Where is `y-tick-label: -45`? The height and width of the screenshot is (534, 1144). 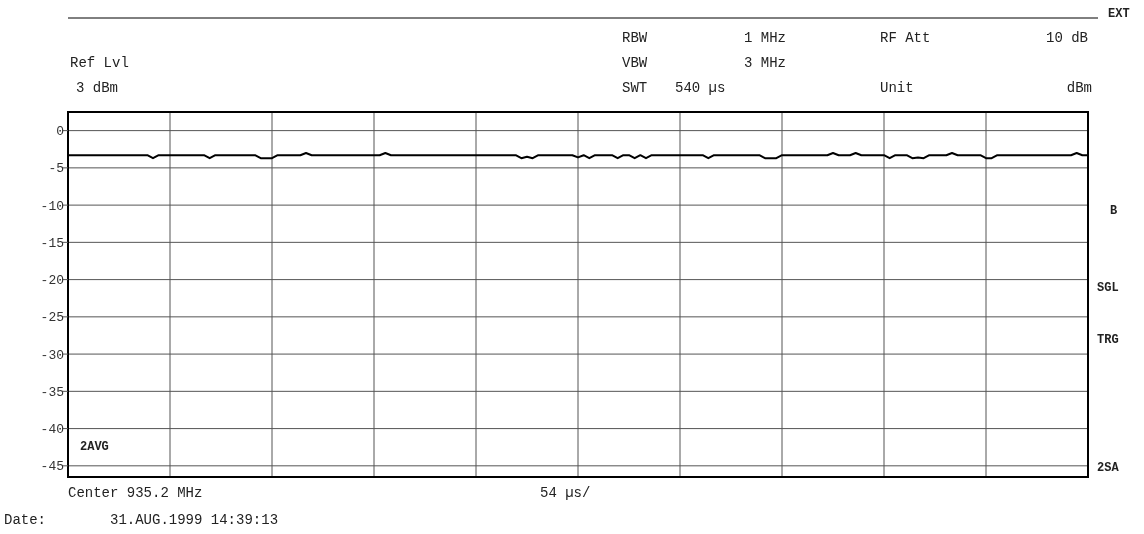
y-tick-label: -45 is located at coordinates (52, 467).